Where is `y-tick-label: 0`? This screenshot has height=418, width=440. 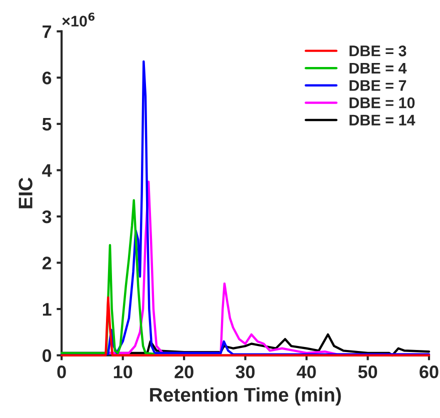
y-tick-label: 0 is located at coordinates (47, 355).